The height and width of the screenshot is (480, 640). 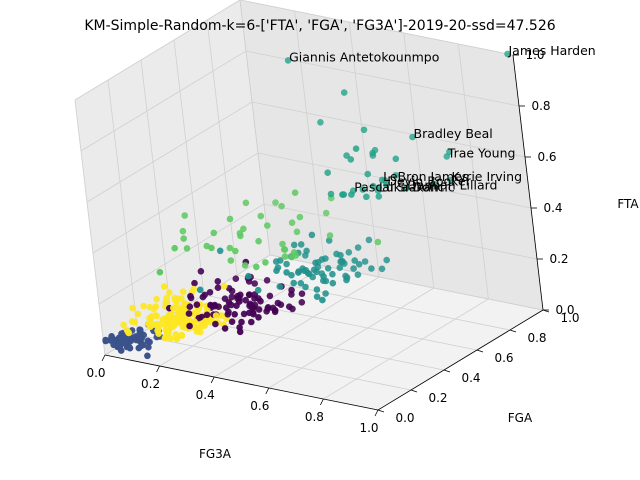 I want to click on z-tick-label: 0.4, so click(x=552, y=208).